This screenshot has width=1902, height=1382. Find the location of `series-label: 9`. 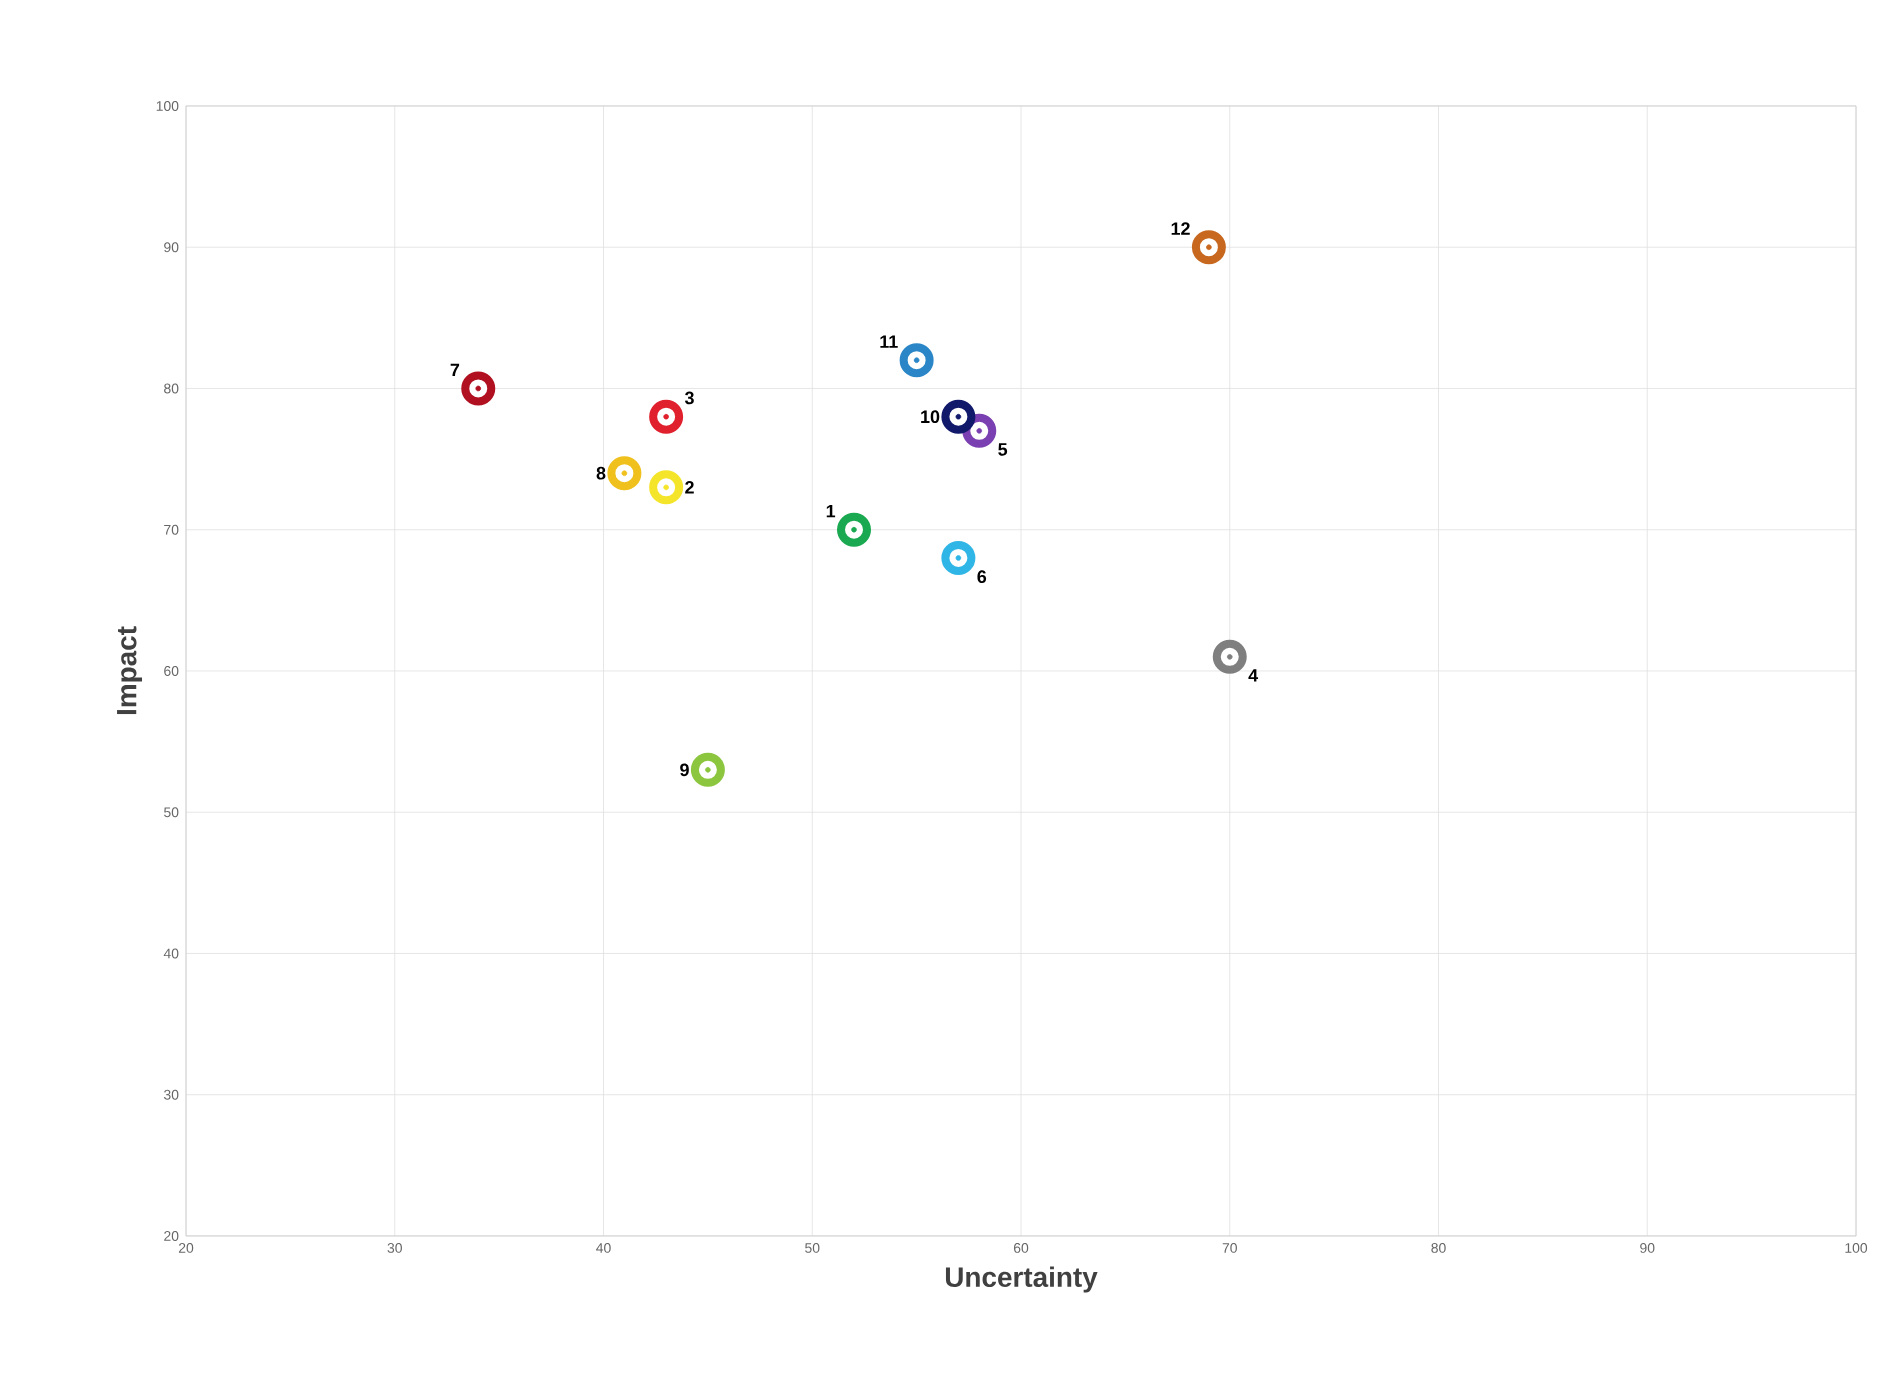

series-label: 9 is located at coordinates (684, 770).